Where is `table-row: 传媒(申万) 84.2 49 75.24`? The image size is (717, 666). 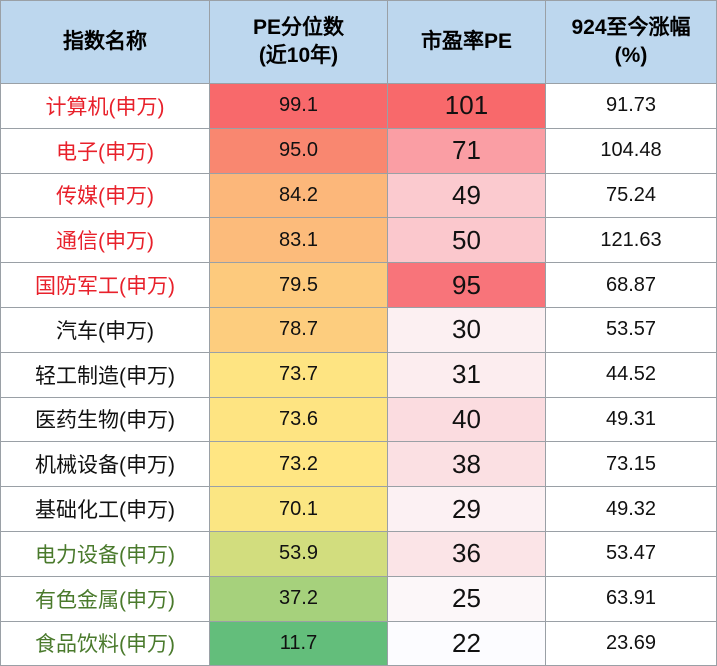 table-row: 传媒(申万) 84.2 49 75.24 is located at coordinates (358, 195).